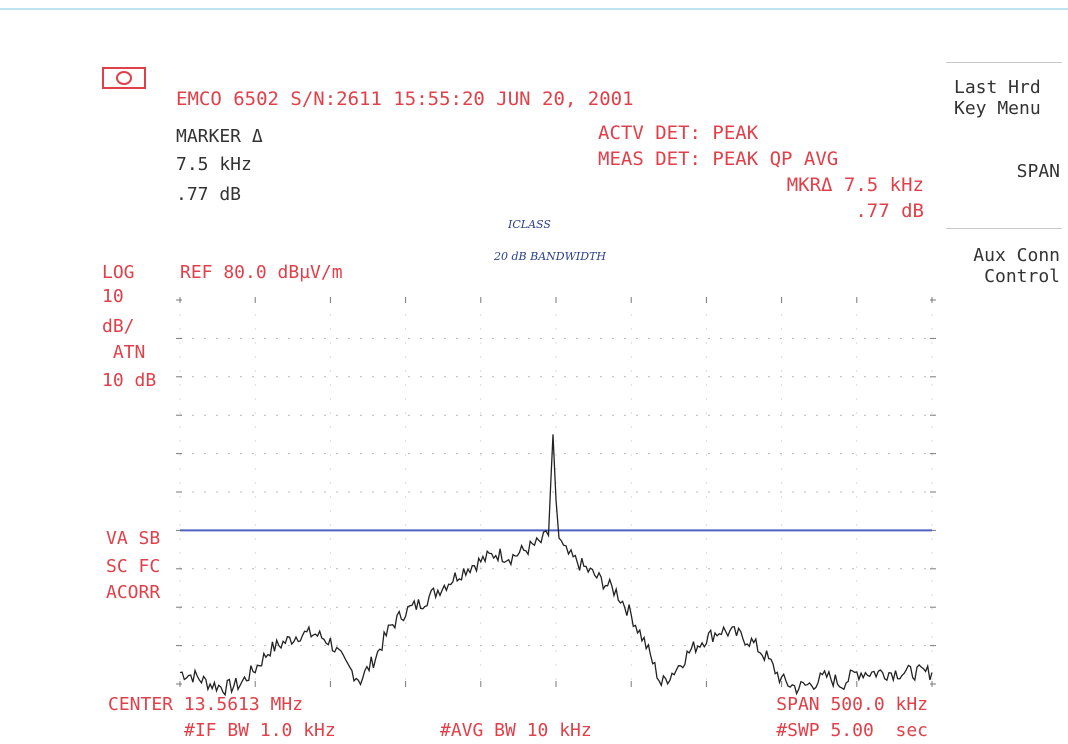  What do you see at coordinates (124, 78) in the screenshot?
I see `hp-logo` at bounding box center [124, 78].